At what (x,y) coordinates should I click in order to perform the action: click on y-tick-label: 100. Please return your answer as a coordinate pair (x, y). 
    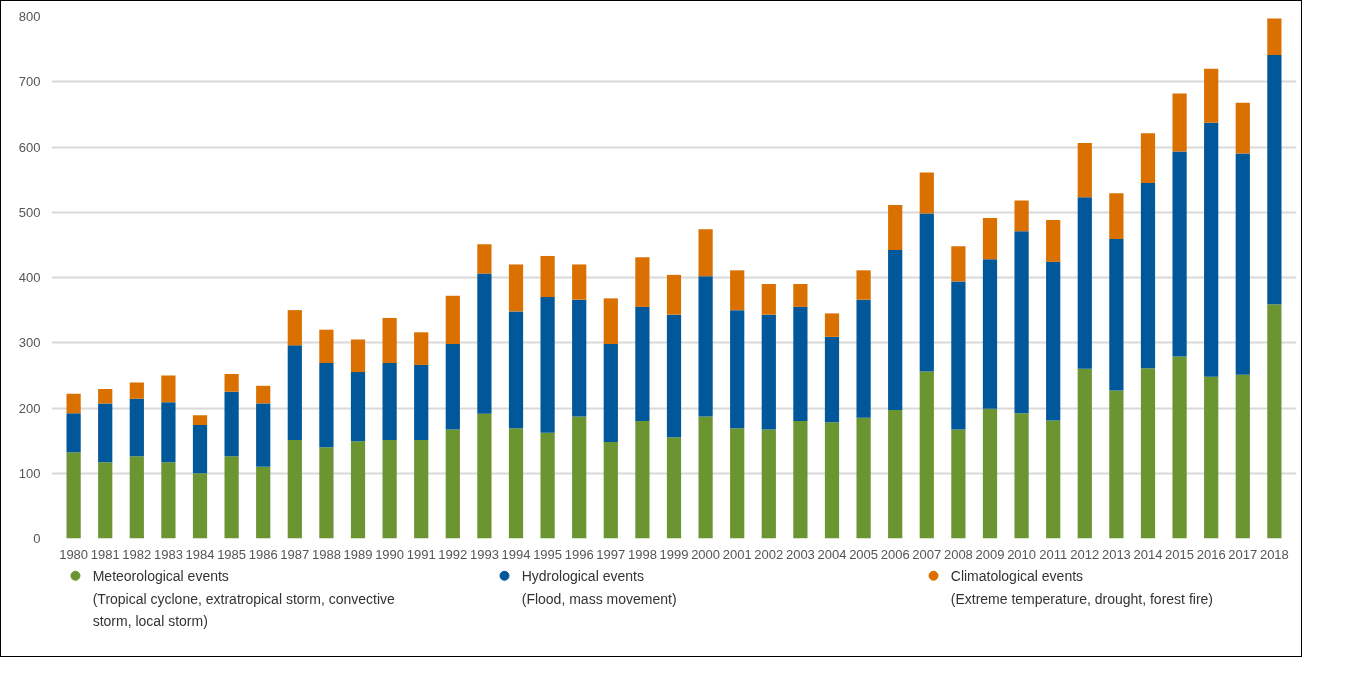
    Looking at the image, I should click on (29, 473).